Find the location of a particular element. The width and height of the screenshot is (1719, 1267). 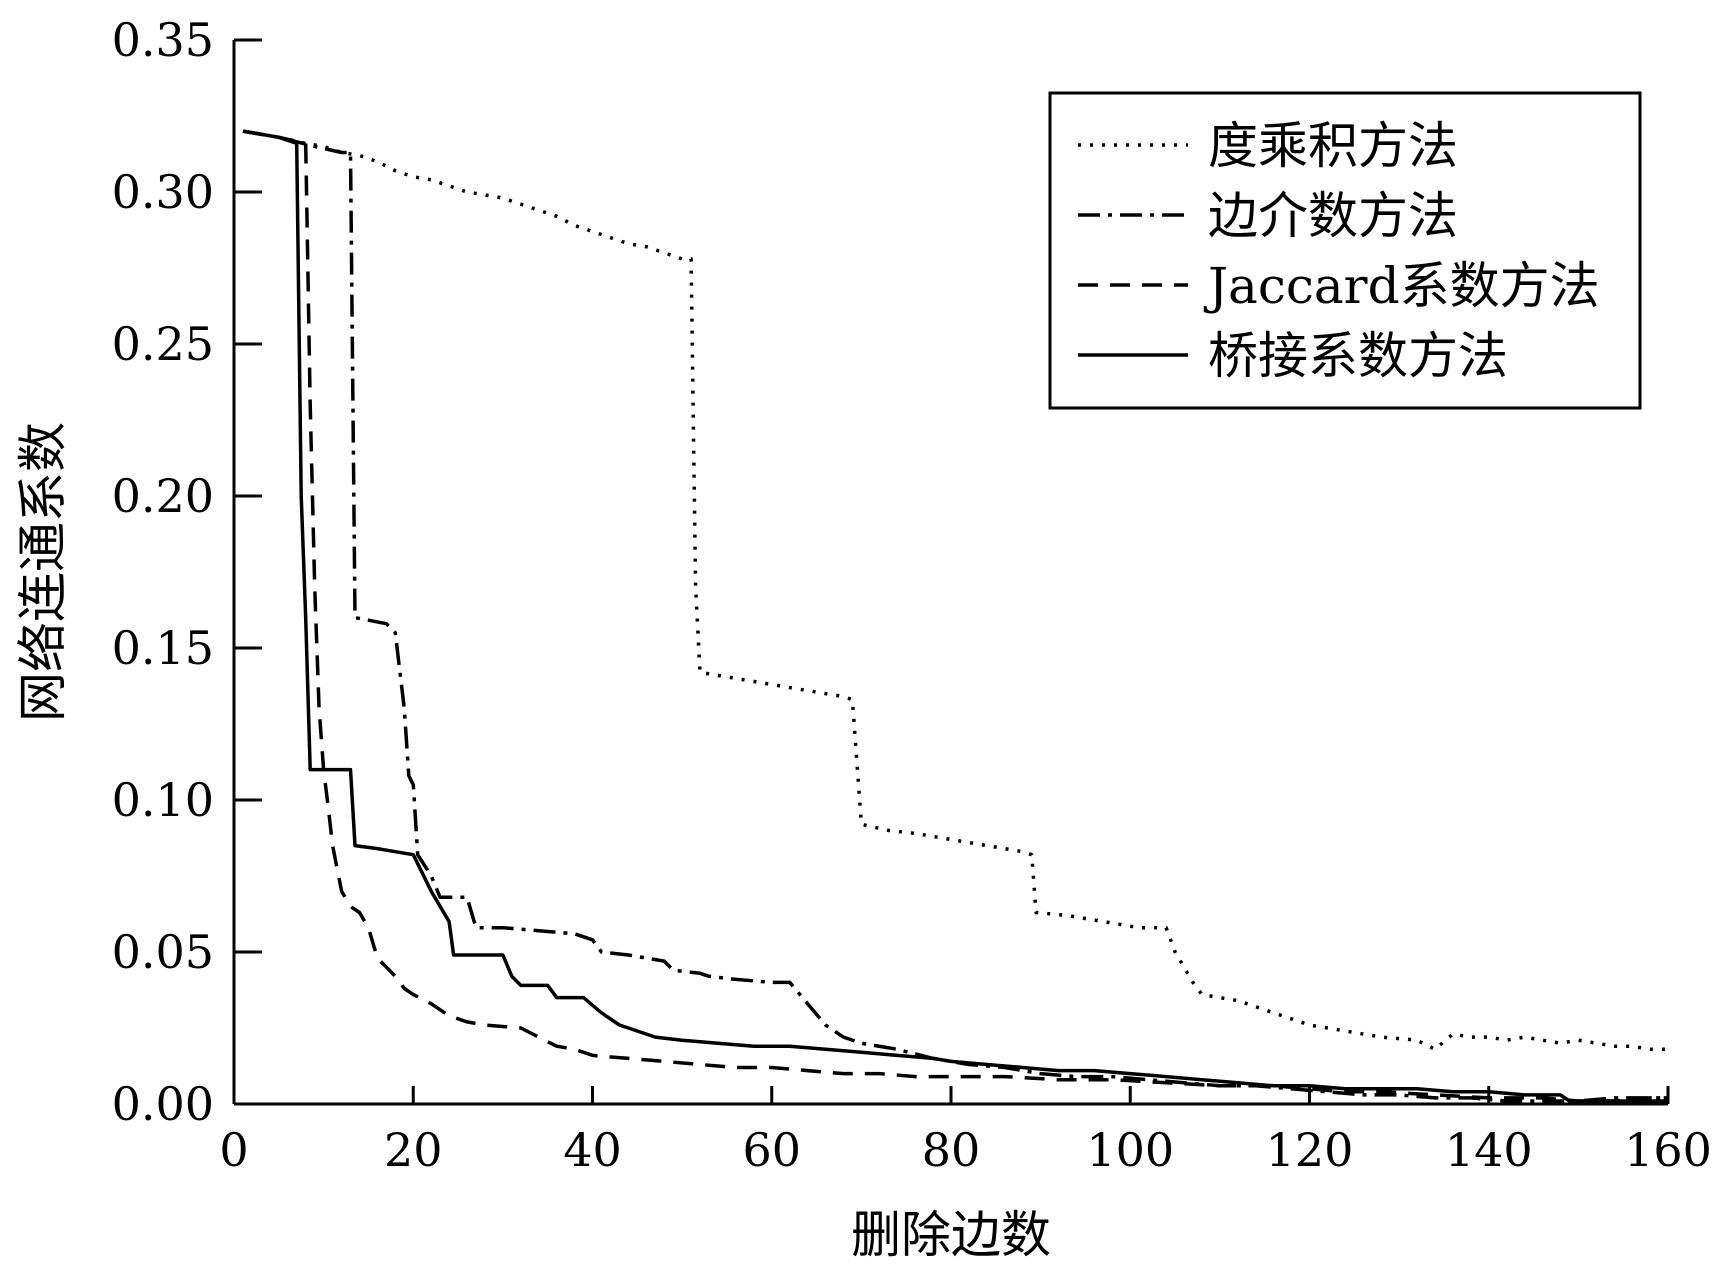

legend-label: 桥接系数方法 is located at coordinates (1358, 356).